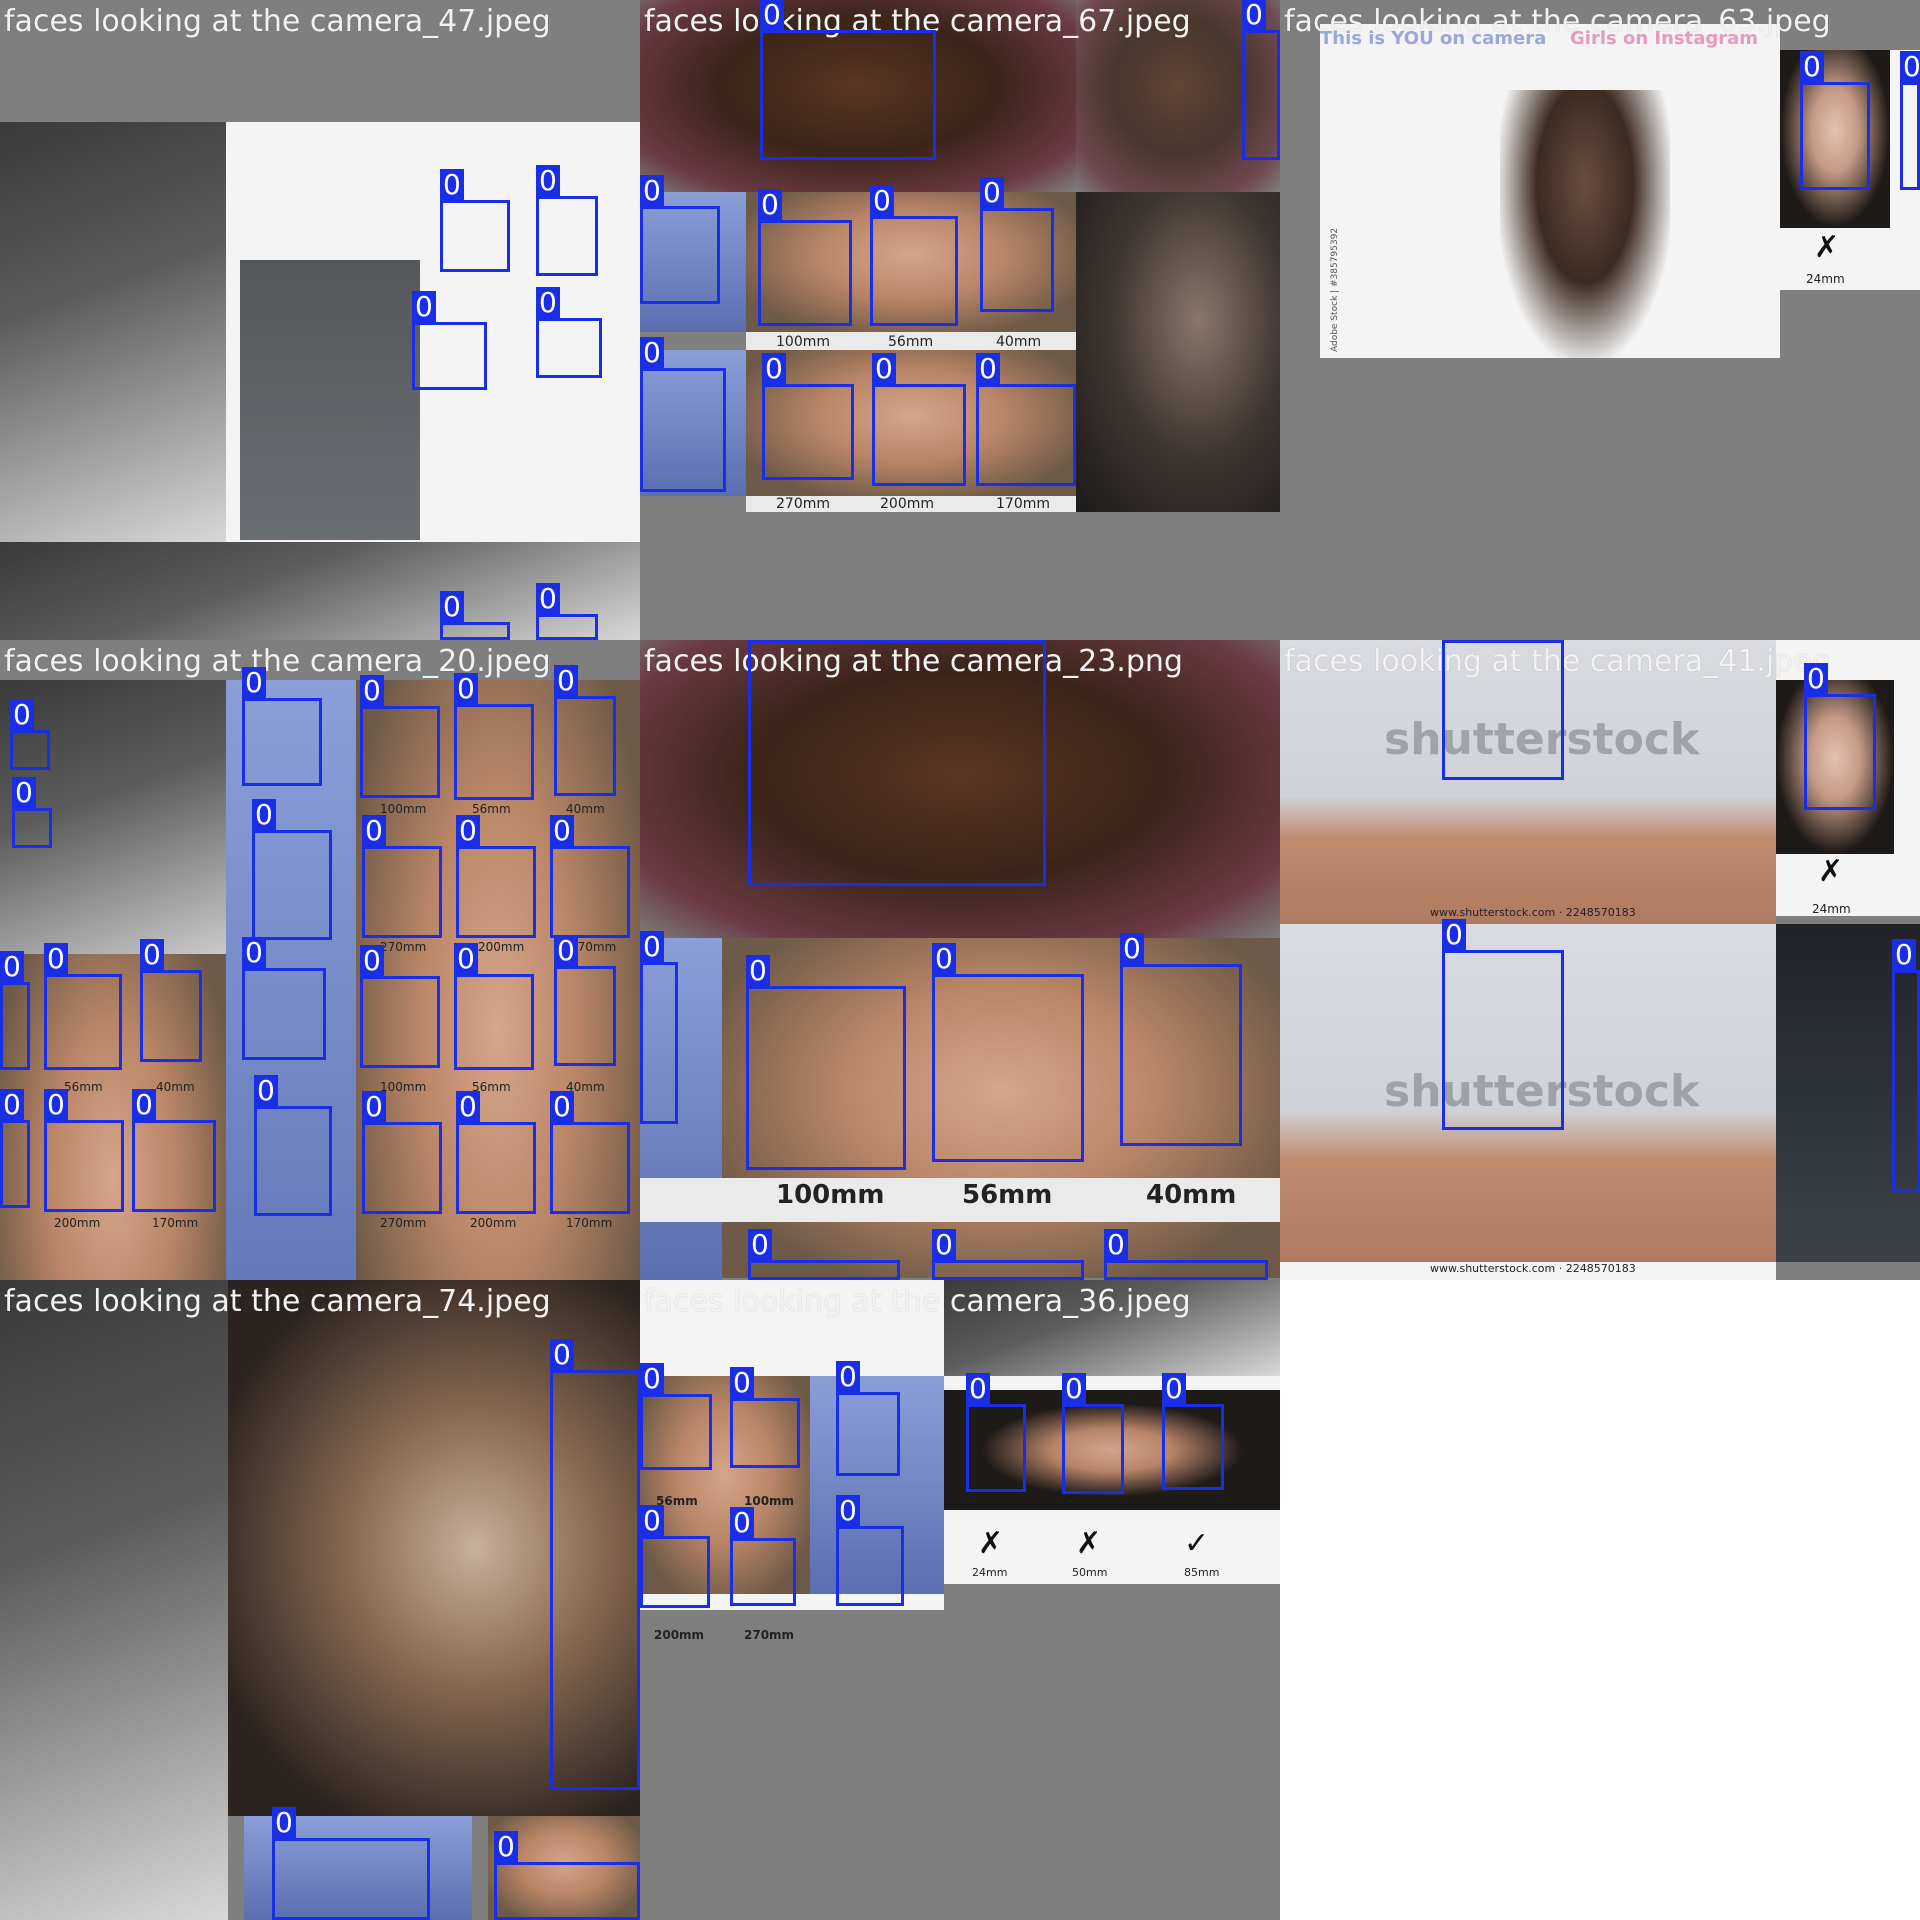 Image resolution: width=1920 pixels, height=1920 pixels. I want to click on tile-title: faces looking at the camera_36.jpeg, so click(917, 1301).